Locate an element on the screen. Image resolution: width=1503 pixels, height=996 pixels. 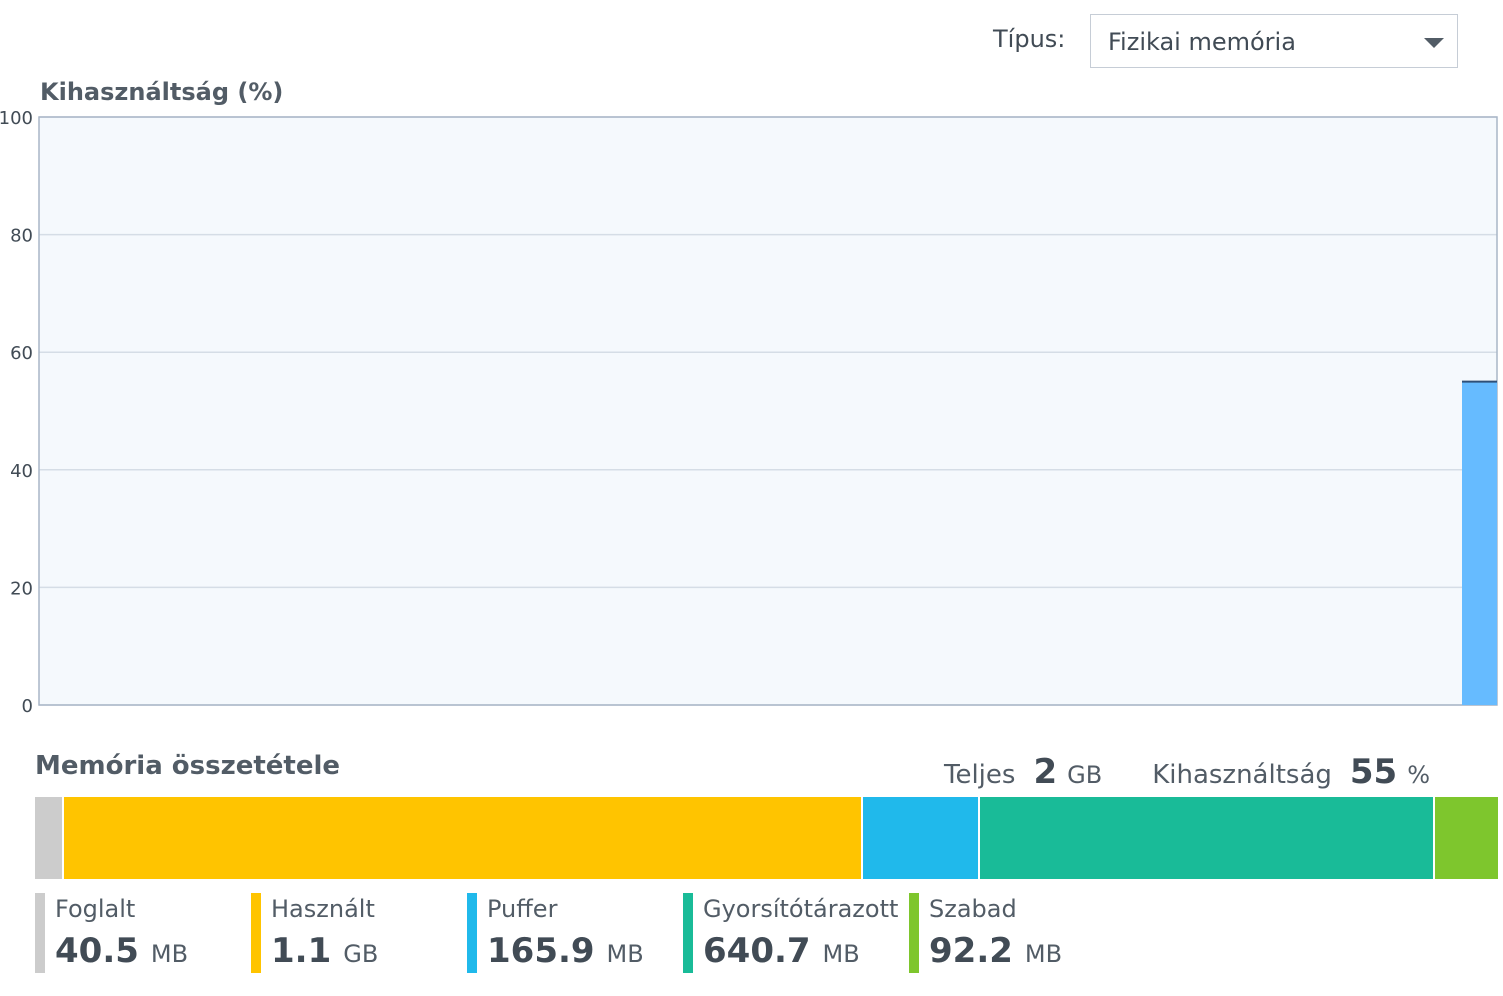
legend-value: 165.9 is located at coordinates (541, 951).